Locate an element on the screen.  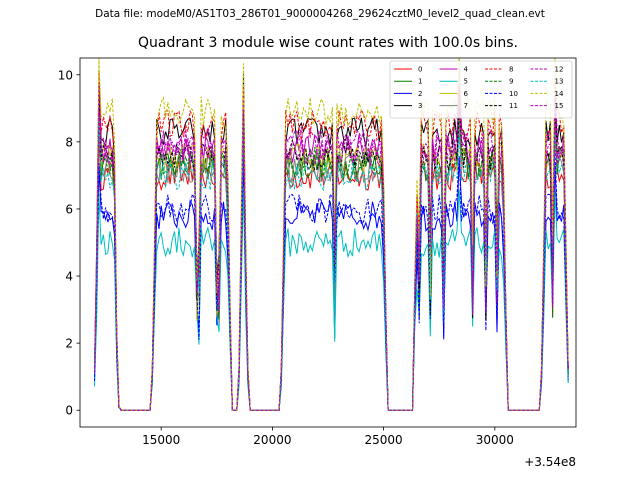
x-offset-label: +3.54e8 is located at coordinates (550, 462).